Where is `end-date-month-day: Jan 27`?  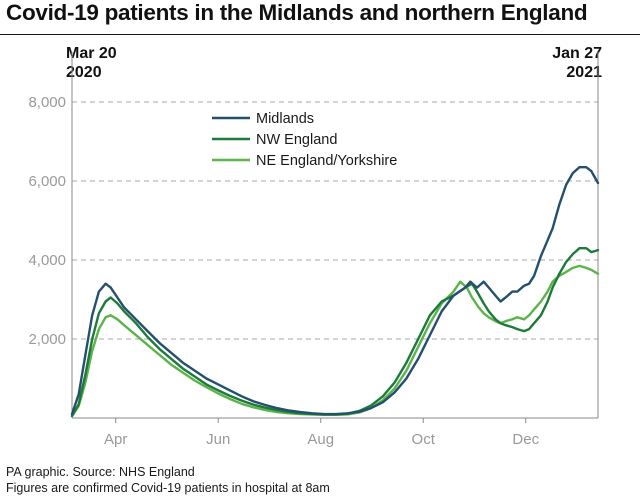
end-date-month-day: Jan 27 is located at coordinates (577, 53).